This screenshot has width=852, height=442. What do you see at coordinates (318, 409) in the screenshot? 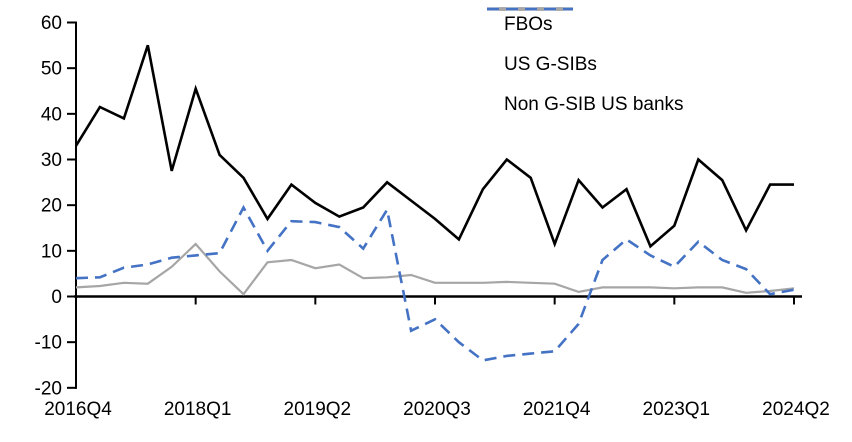
I see `x-tick-label: 2019Q2` at bounding box center [318, 409].